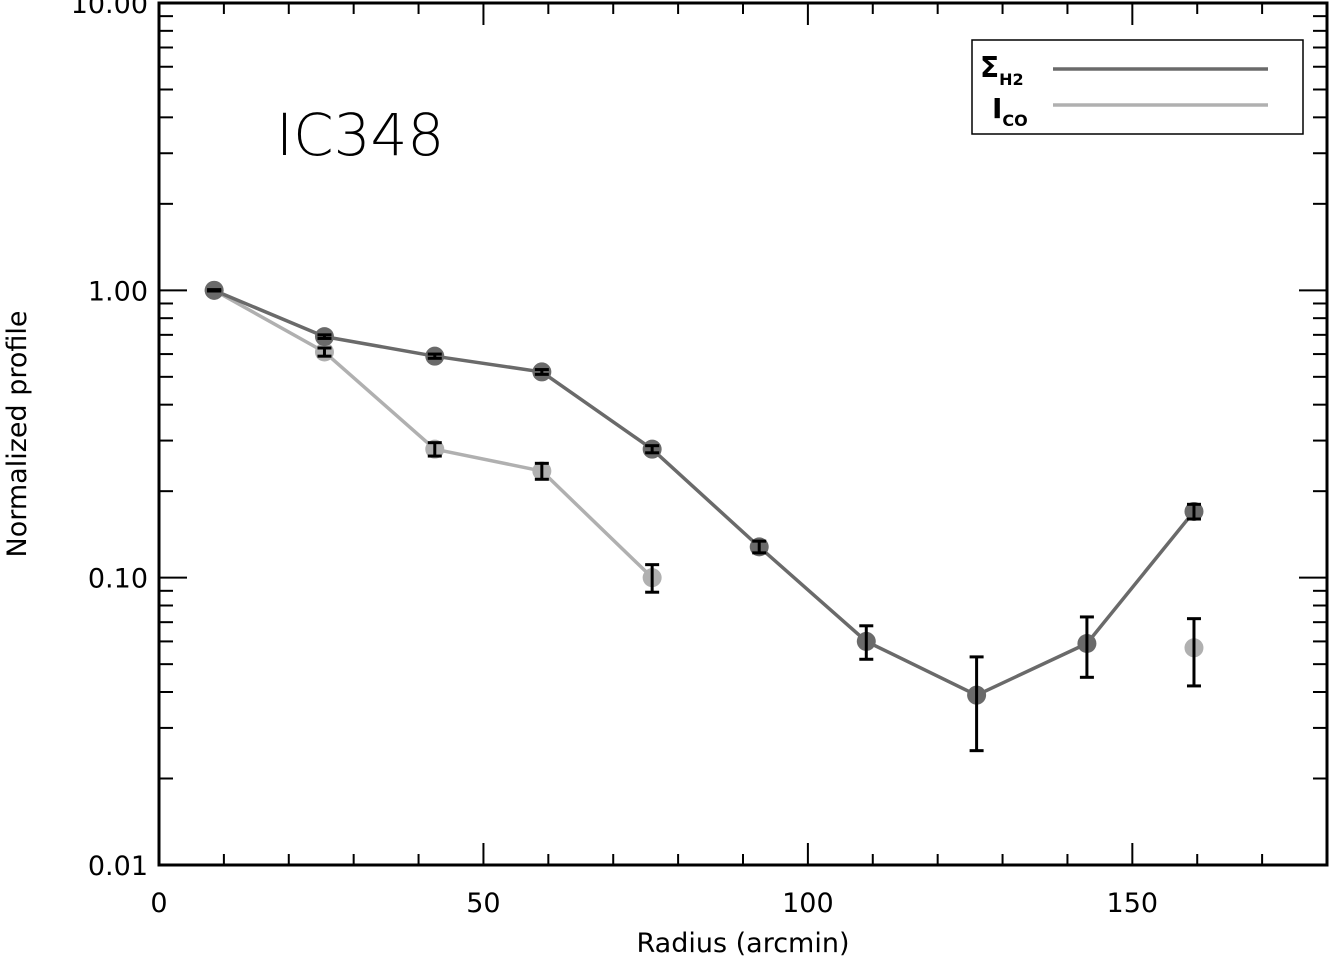 Image resolution: width=1329 pixels, height=963 pixels. I want to click on y-tick-label: 0.01, so click(118, 866).